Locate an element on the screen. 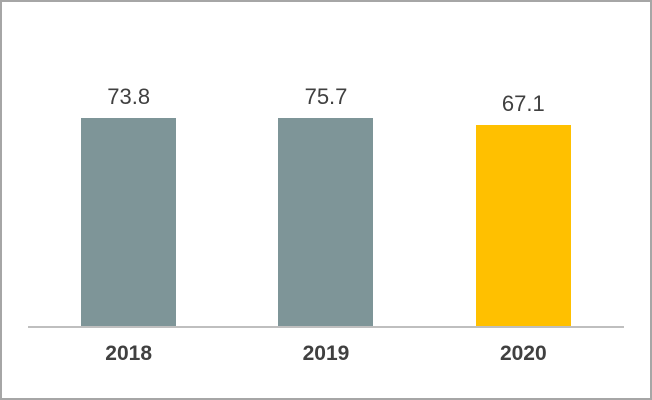 Image resolution: width=652 pixels, height=400 pixels. bar-2020 is located at coordinates (523, 225).